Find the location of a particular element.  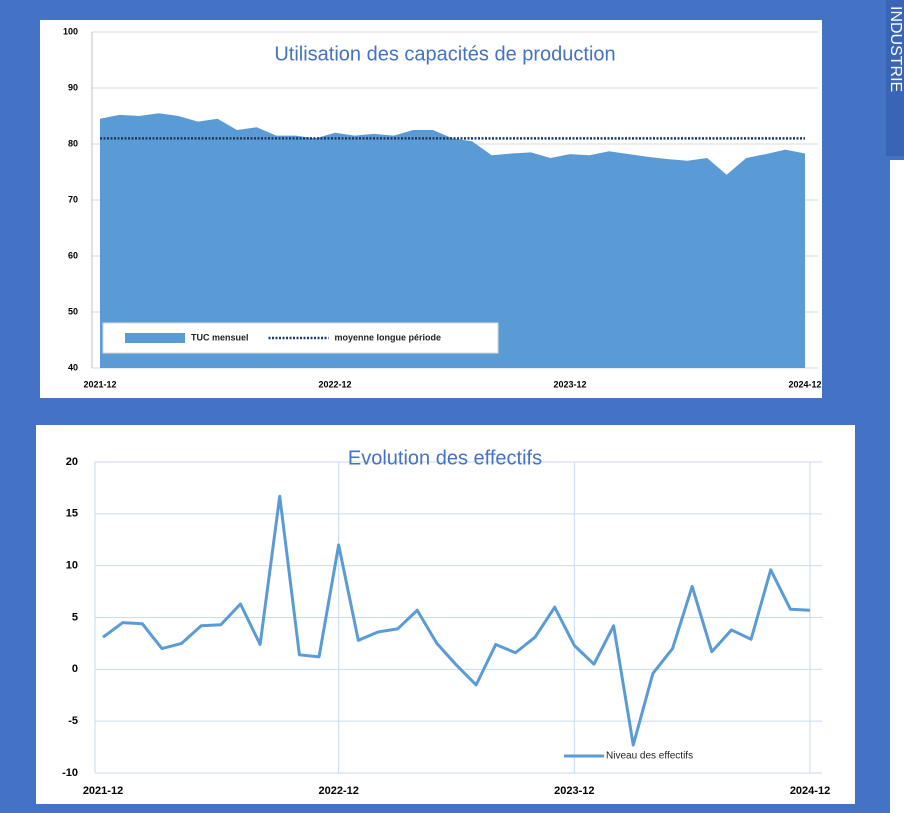

chart-title: Evolution des effectifs is located at coordinates (445, 458).